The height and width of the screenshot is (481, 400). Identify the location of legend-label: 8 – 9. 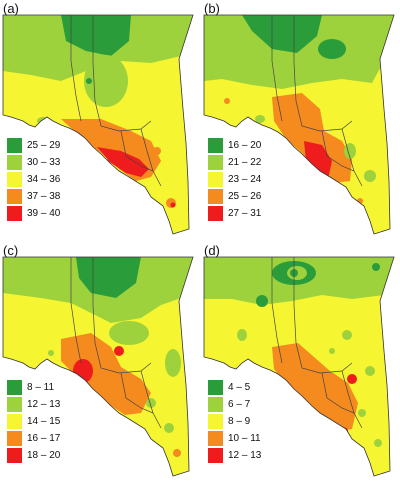
(239, 421).